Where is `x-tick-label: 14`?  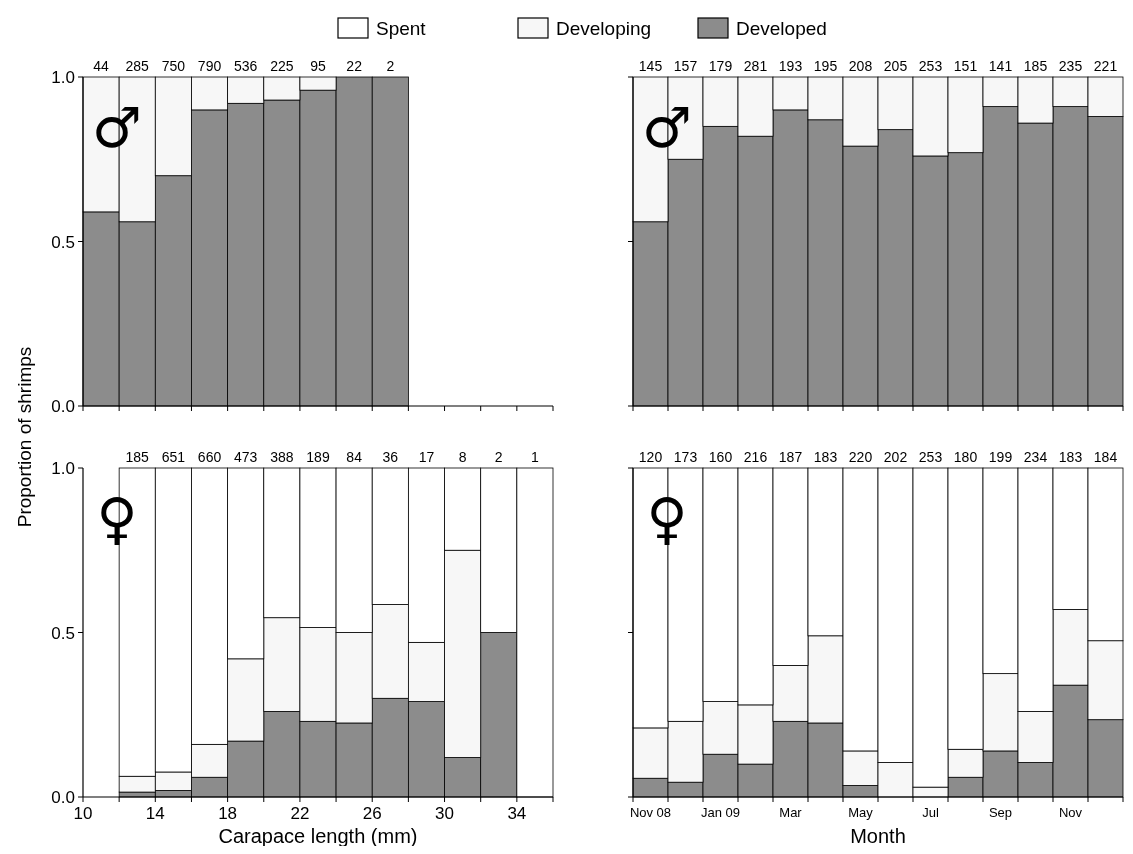 x-tick-label: 14 is located at coordinates (155, 813).